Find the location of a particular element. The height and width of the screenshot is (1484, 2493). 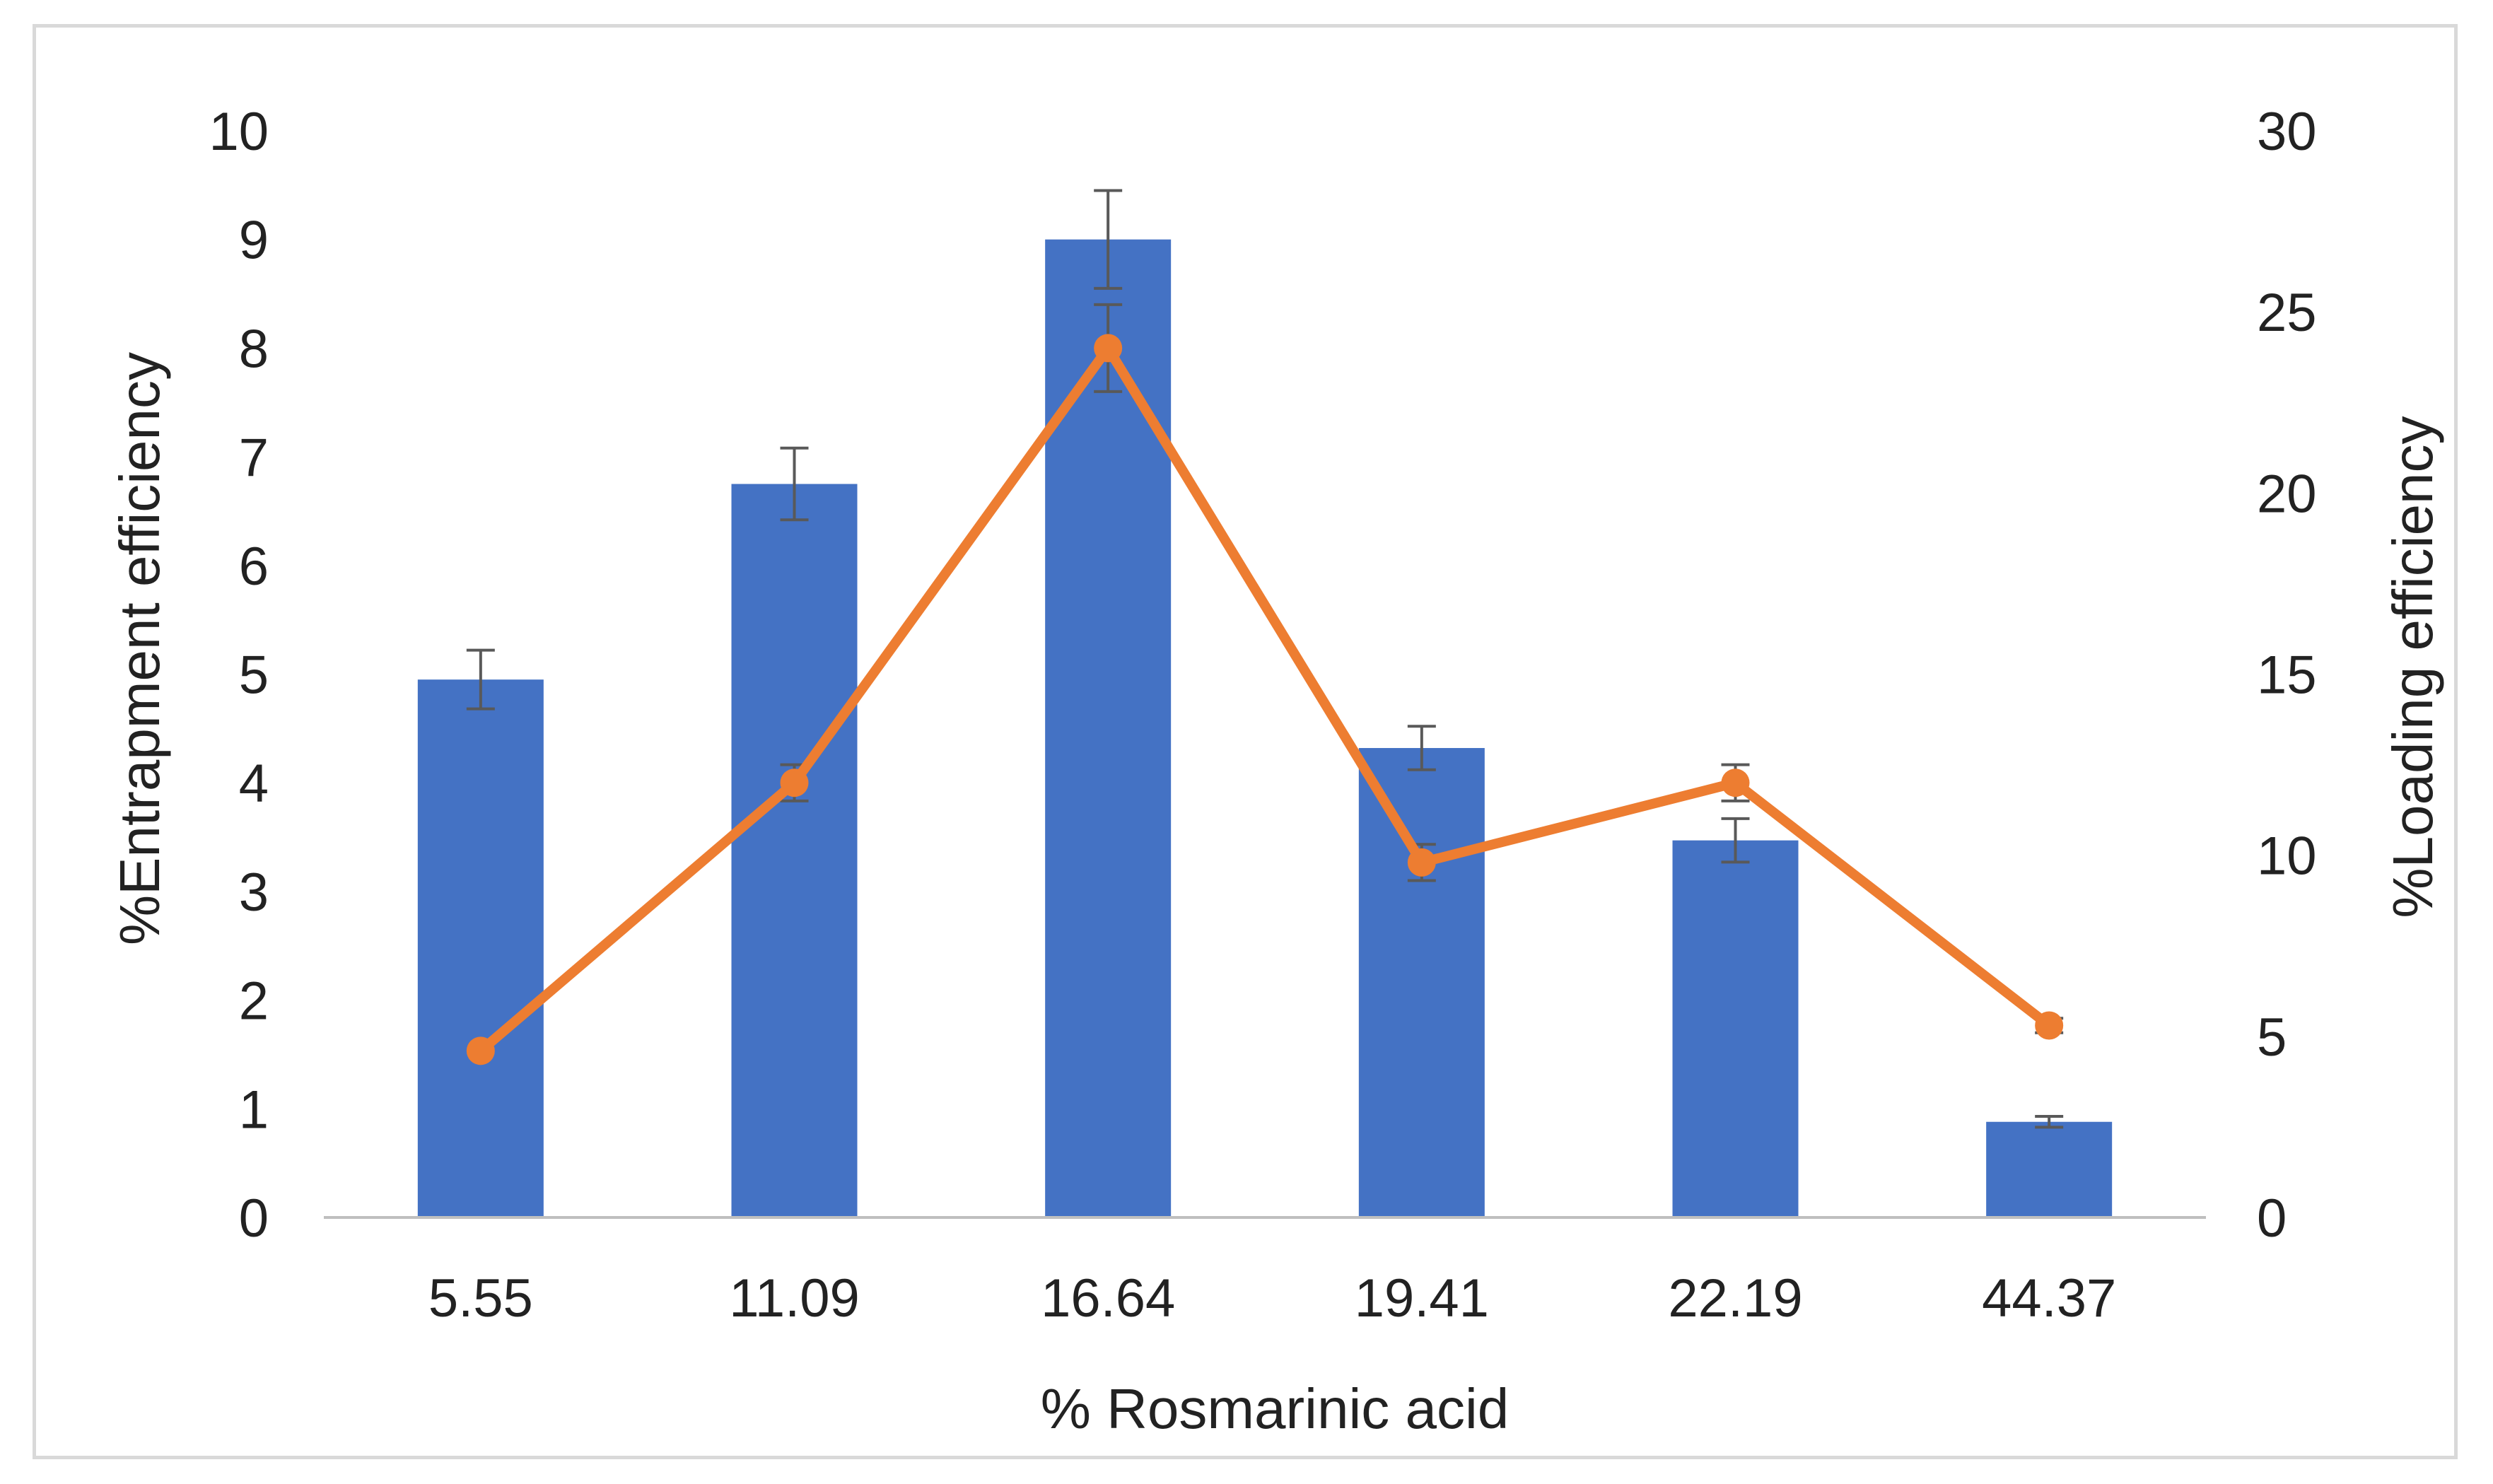

y-right-tick-label: 20 is located at coordinates (2287, 494).